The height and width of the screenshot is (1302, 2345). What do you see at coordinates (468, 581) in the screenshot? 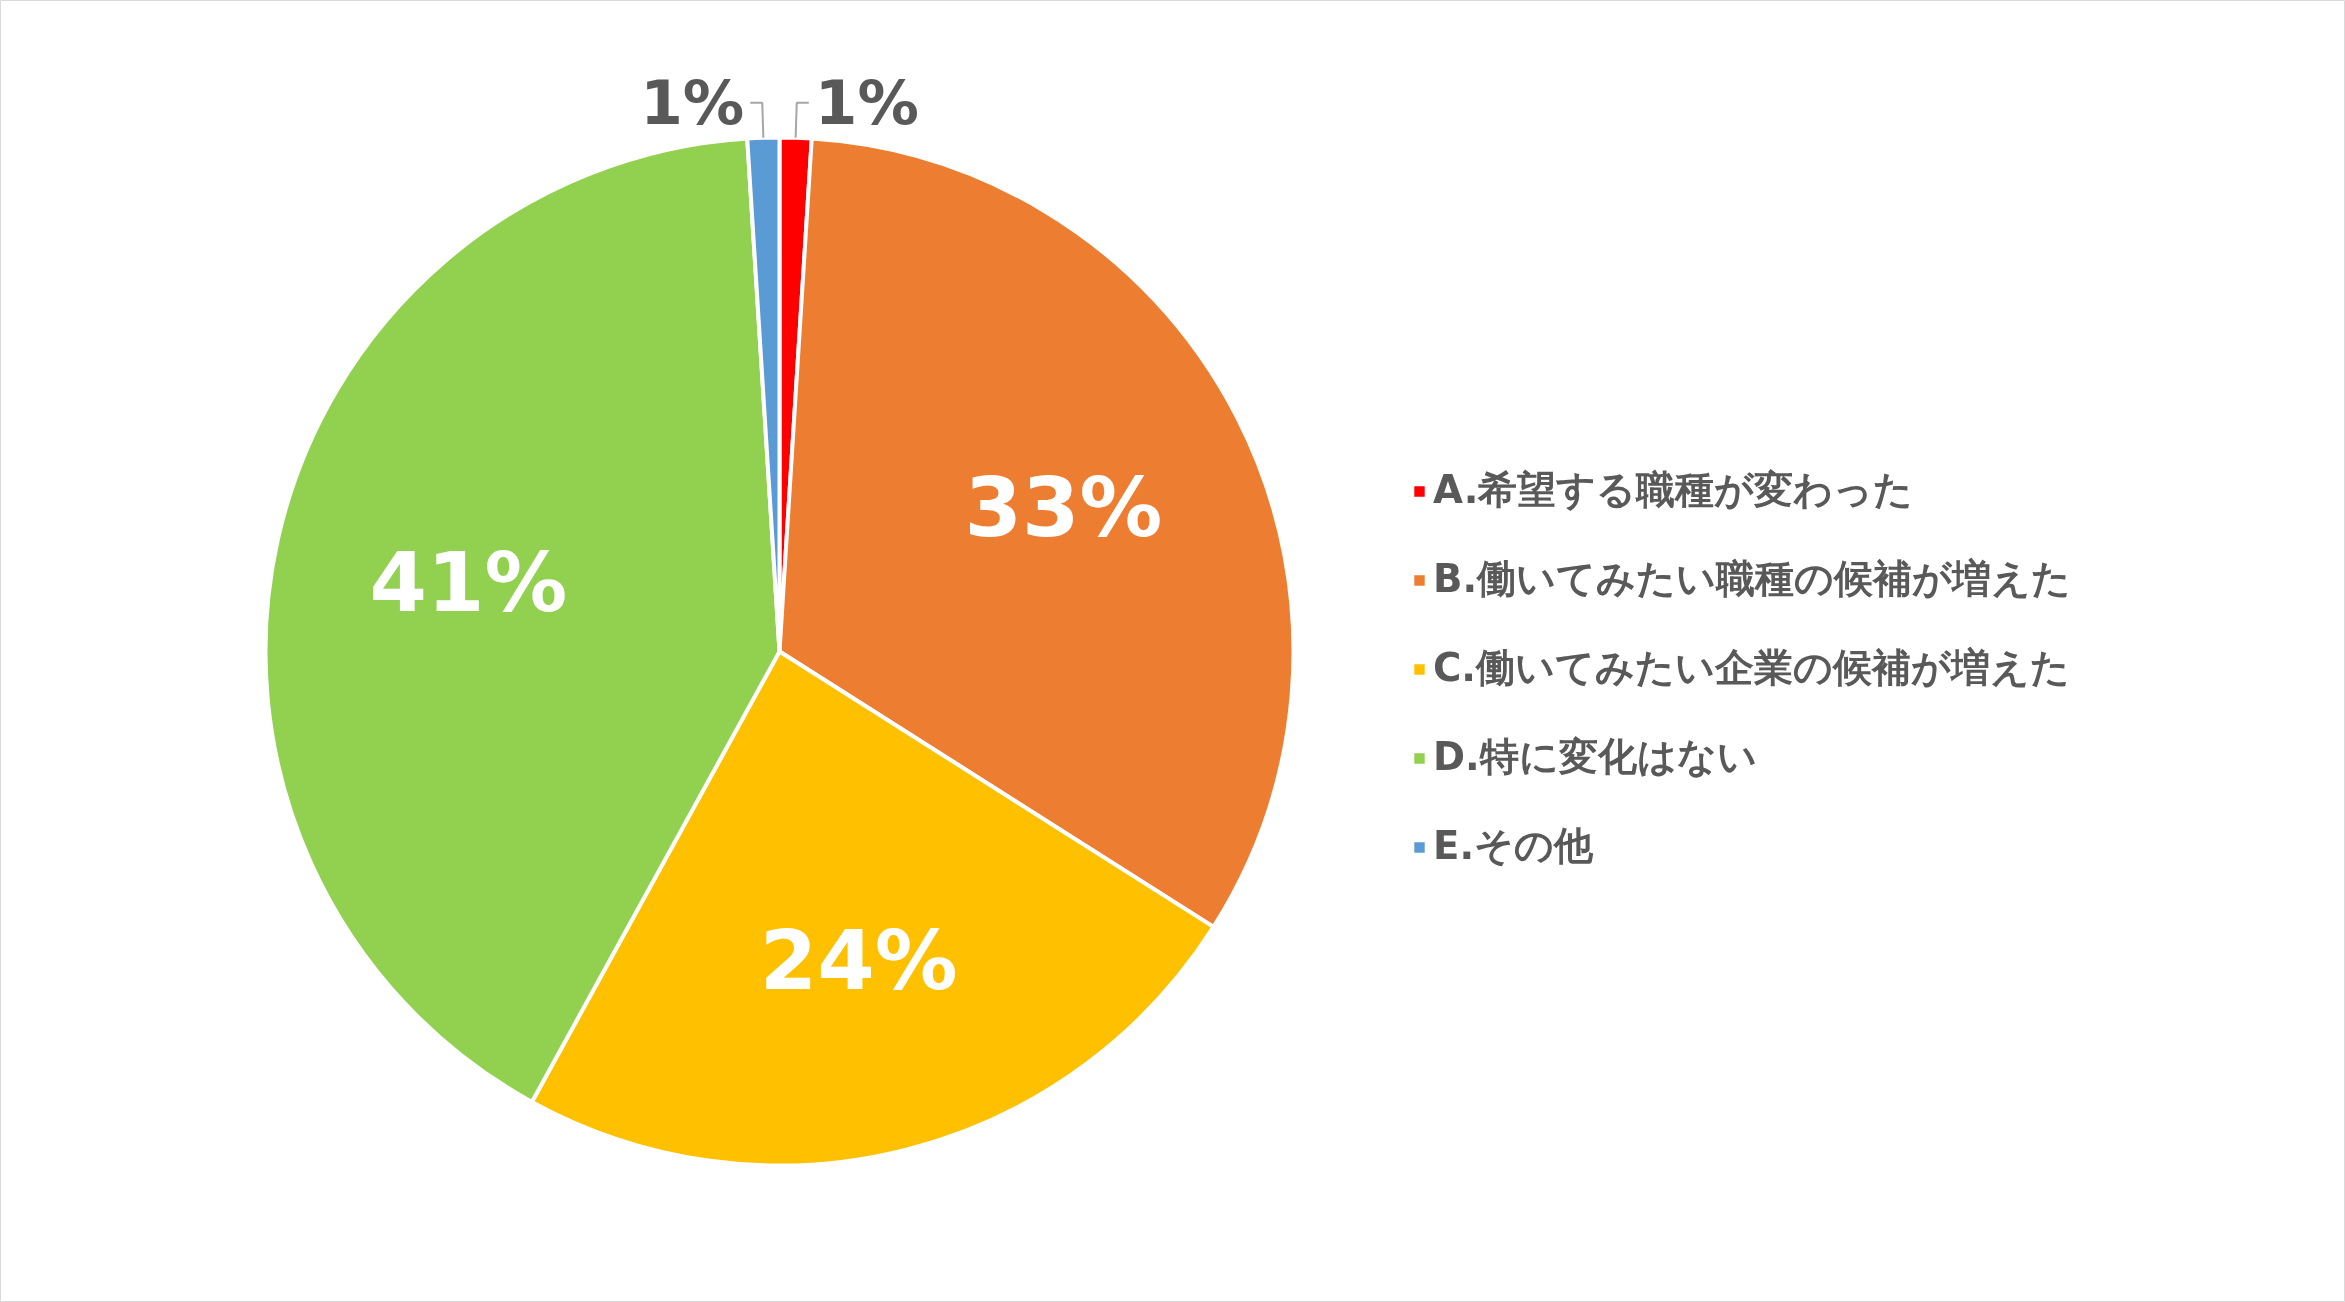
I see `data-label: 41%` at bounding box center [468, 581].